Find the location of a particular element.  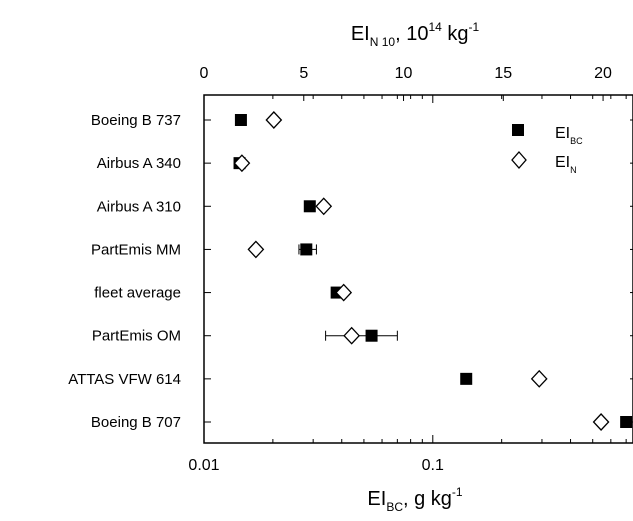

top-axis-title: EIN 10, 1014 kg-1 is located at coordinates (415, 34).